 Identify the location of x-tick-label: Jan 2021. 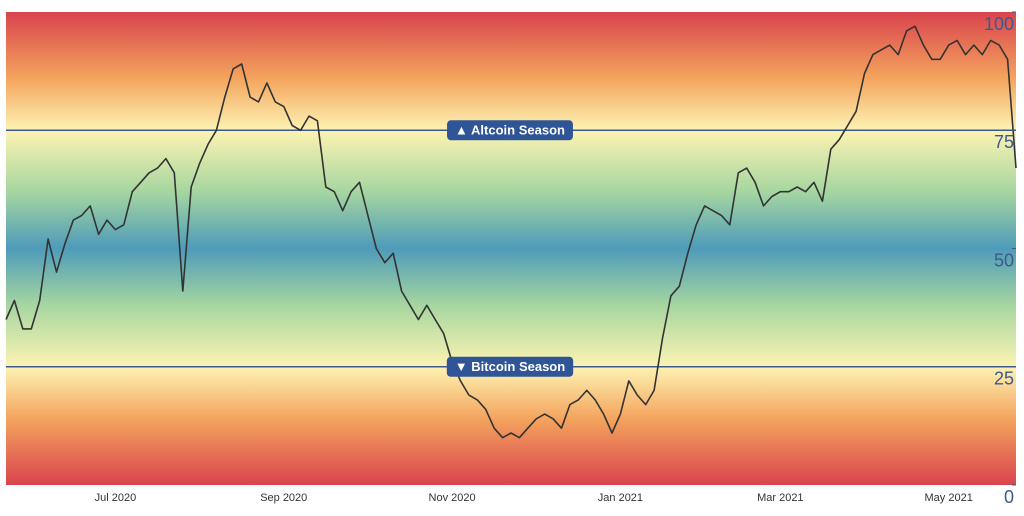
(620, 498).